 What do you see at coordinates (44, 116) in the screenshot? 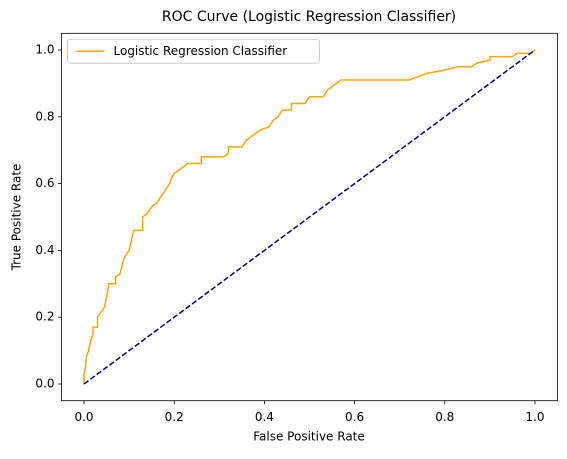
I see `y-tick-label: 0.8` at bounding box center [44, 116].